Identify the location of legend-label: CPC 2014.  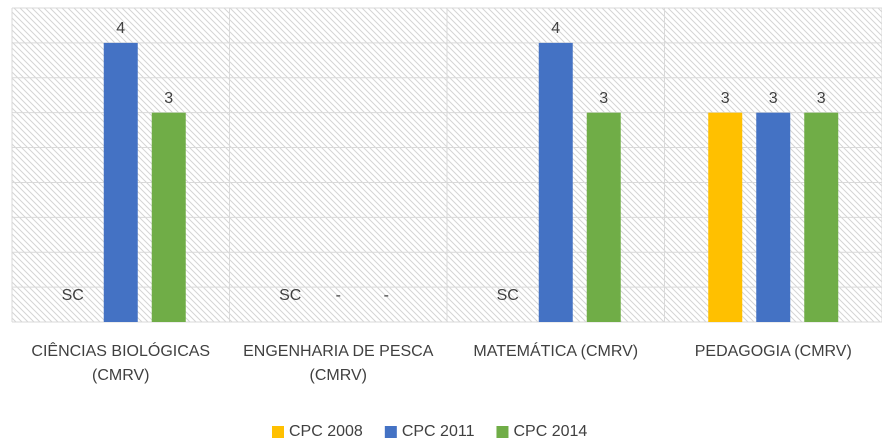
(550, 431).